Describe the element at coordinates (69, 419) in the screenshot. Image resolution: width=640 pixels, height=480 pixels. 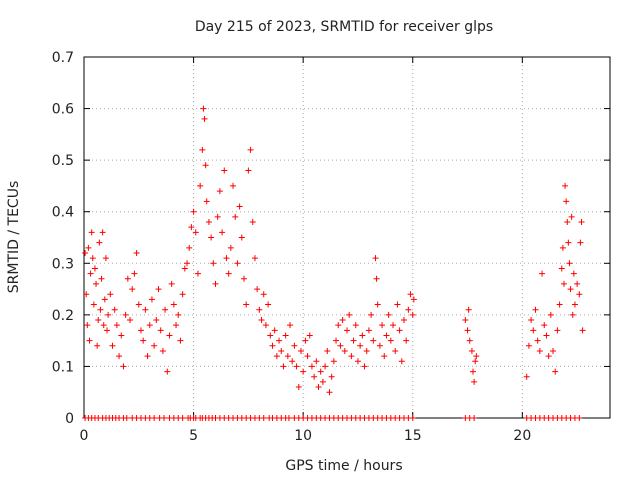
I see `y-tick-label: 0` at that location.